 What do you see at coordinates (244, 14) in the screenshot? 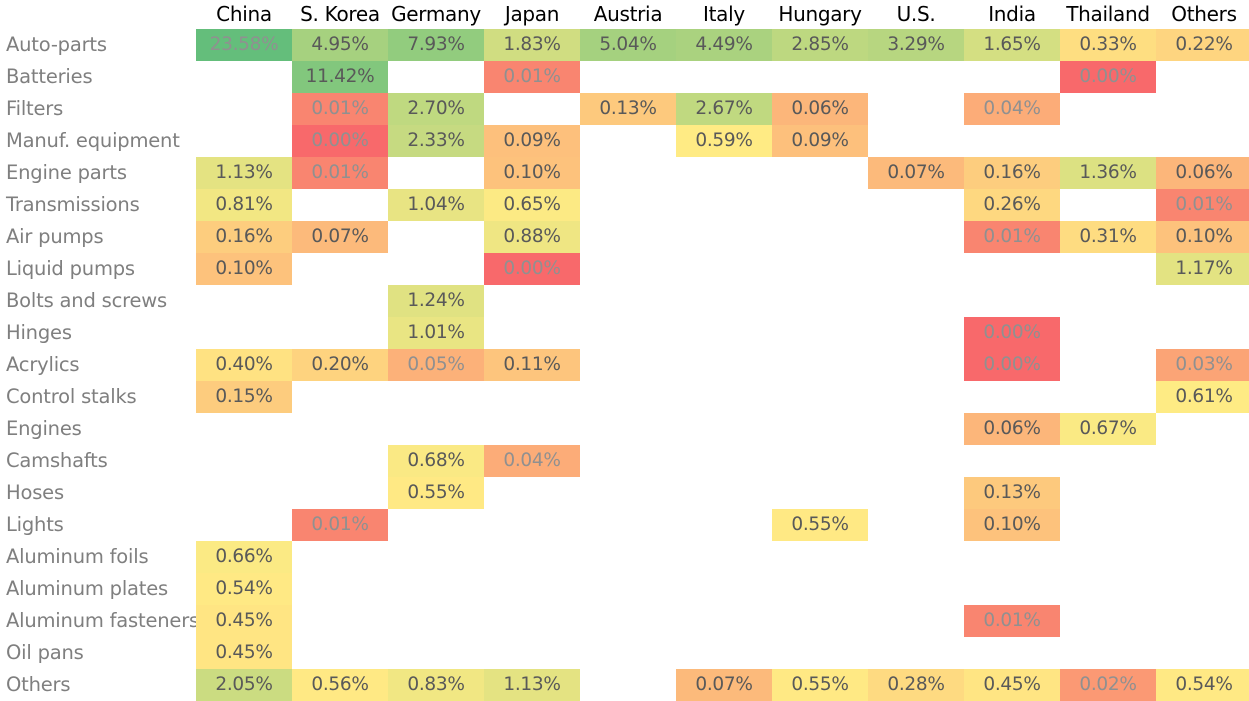
I see `column-header-china: China` at bounding box center [244, 14].